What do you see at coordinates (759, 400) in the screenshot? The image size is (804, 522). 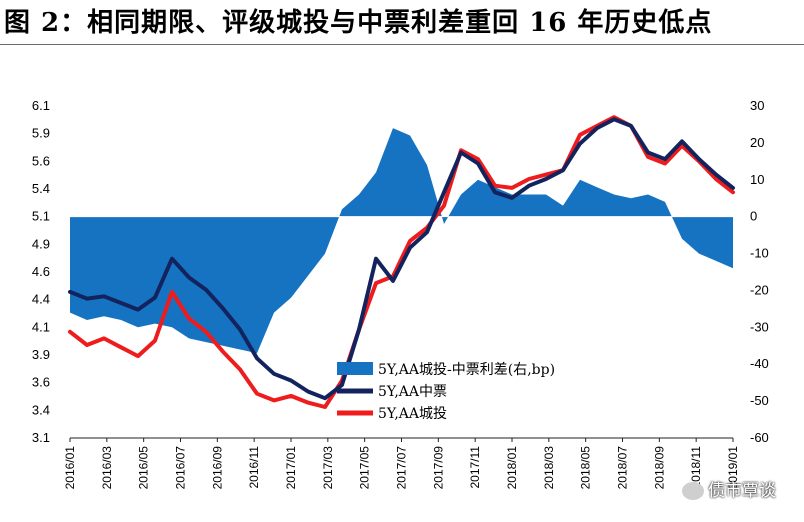 I see `y-right-tick-label: -50` at bounding box center [759, 400].